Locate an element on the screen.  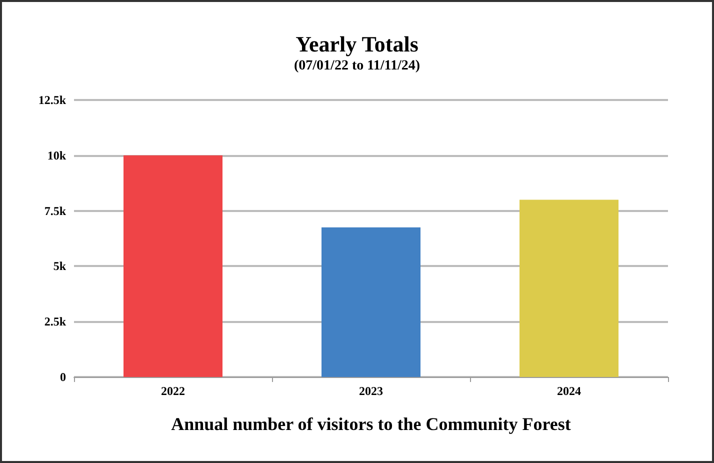
y-tick-label: 2.5k is located at coordinates (55, 321).